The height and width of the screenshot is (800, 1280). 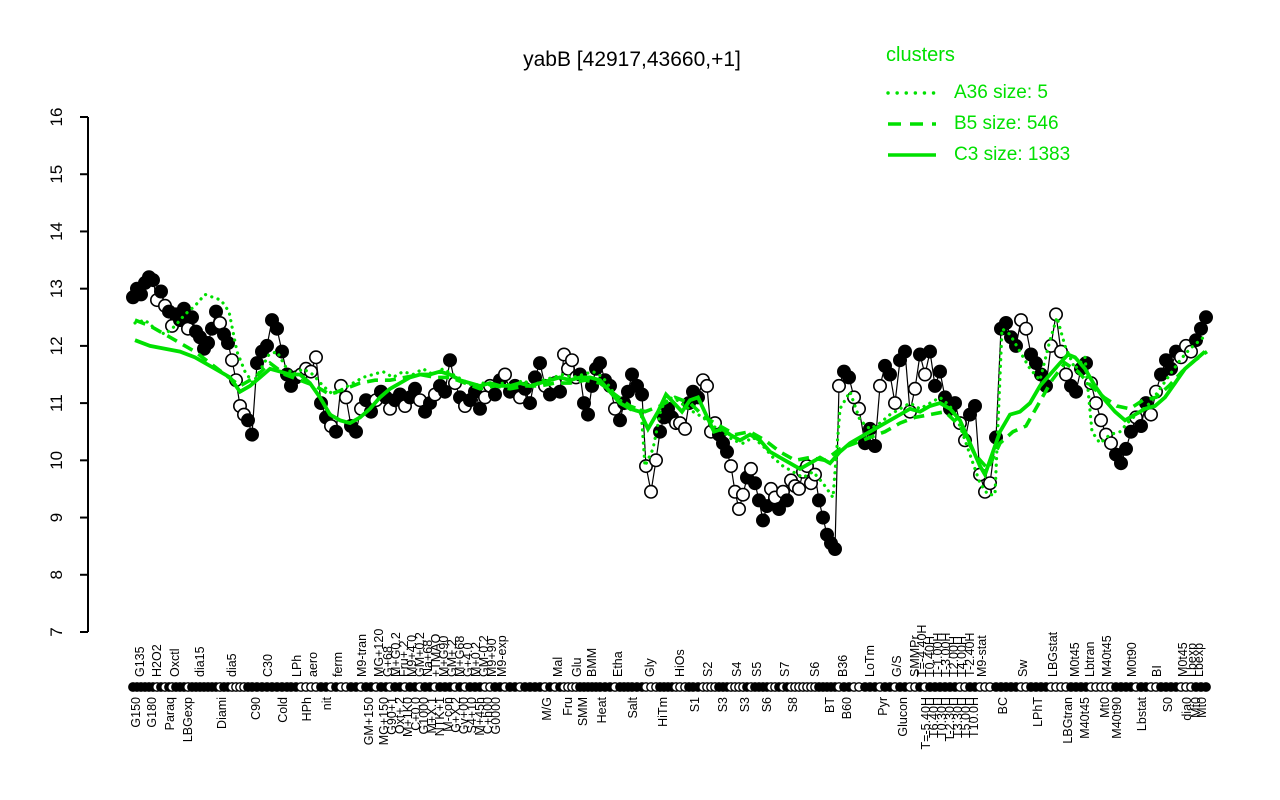 What do you see at coordinates (297, 666) in the screenshot?
I see `x-label-top: LPh` at bounding box center [297, 666].